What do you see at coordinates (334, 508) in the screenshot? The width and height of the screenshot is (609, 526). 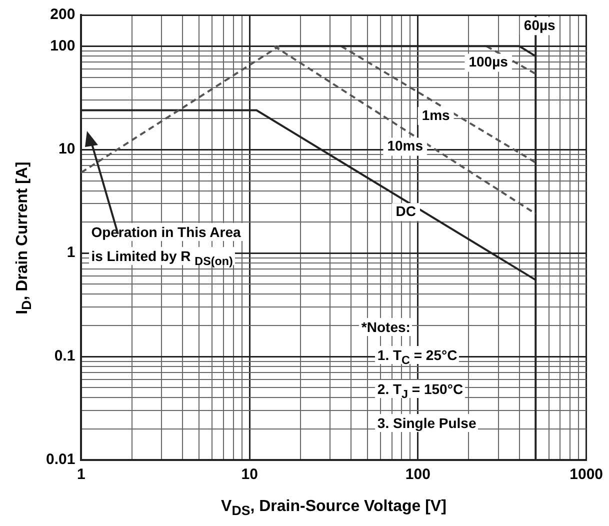 I see `x-axis-title: V$_{DS}$, Drain-Source Voltage [V]` at bounding box center [334, 508].